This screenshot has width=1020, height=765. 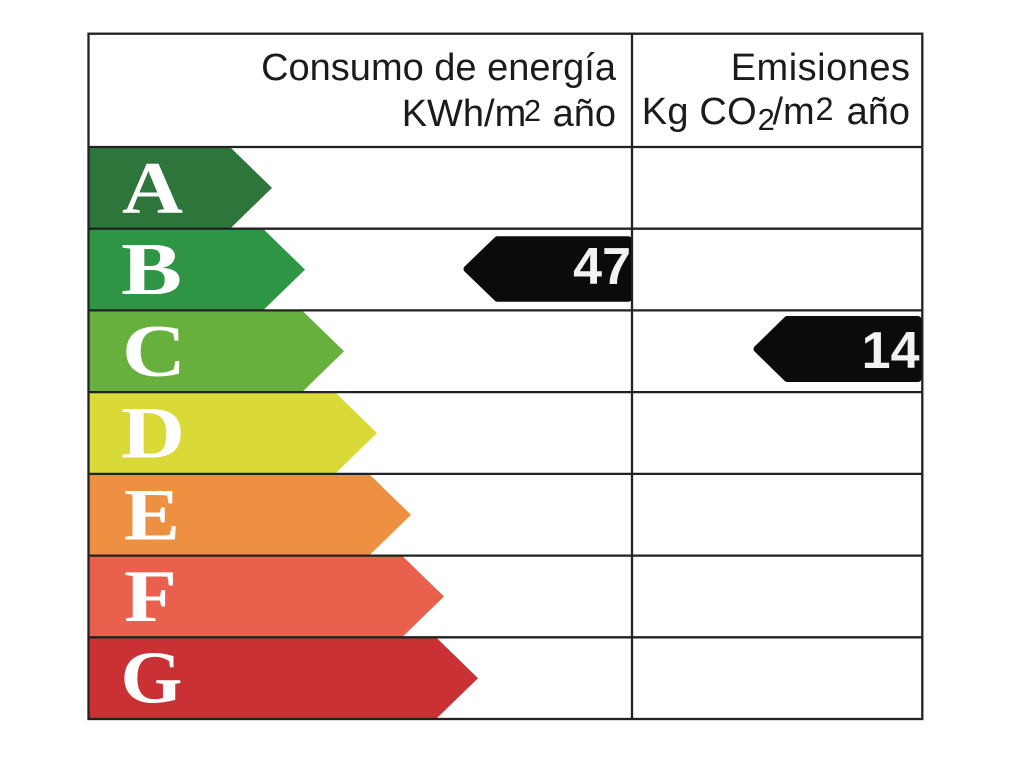 I want to click on svg-text: C, so click(x=154, y=352).